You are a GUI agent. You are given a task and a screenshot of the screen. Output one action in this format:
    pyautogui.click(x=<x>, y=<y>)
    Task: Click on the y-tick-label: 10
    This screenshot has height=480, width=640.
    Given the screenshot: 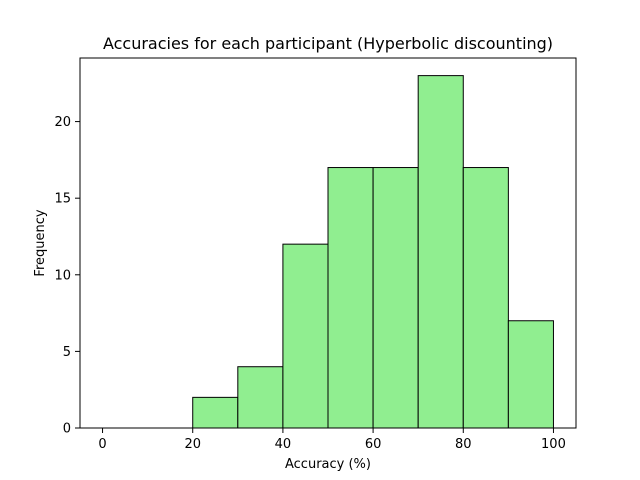 What is the action you would take?
    pyautogui.click(x=62, y=275)
    